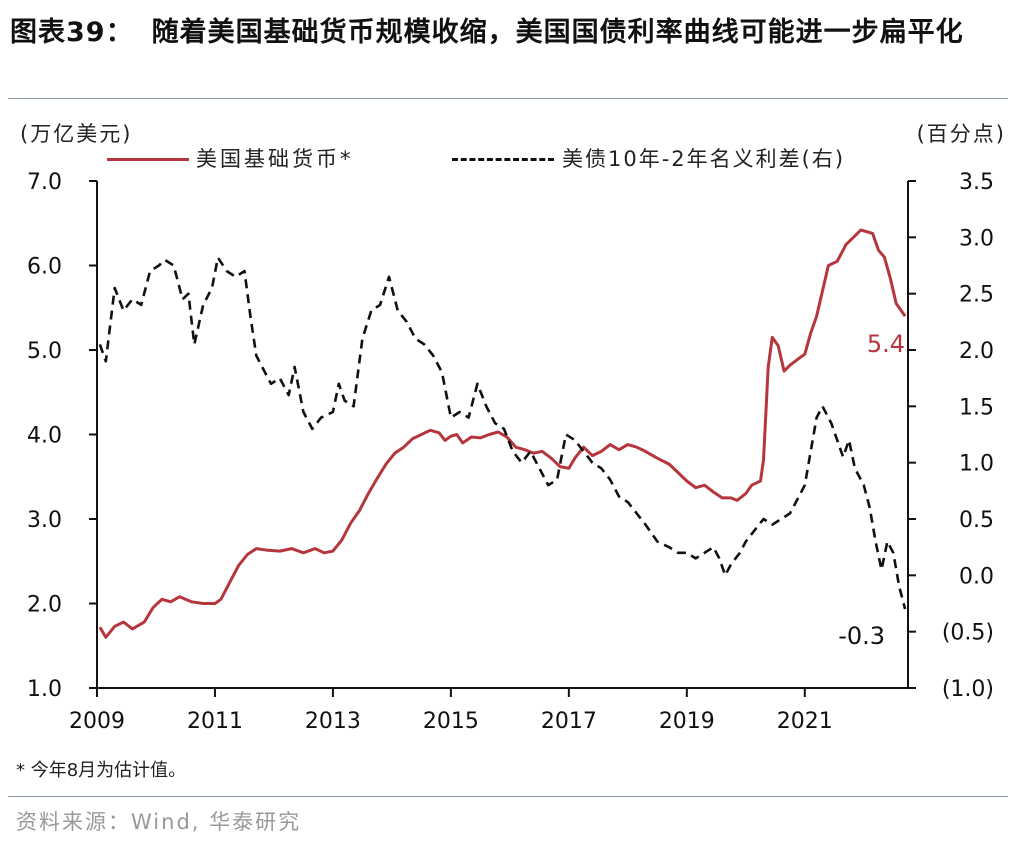  I want to click on left-axis-tick-label: 3.0, so click(44, 520).